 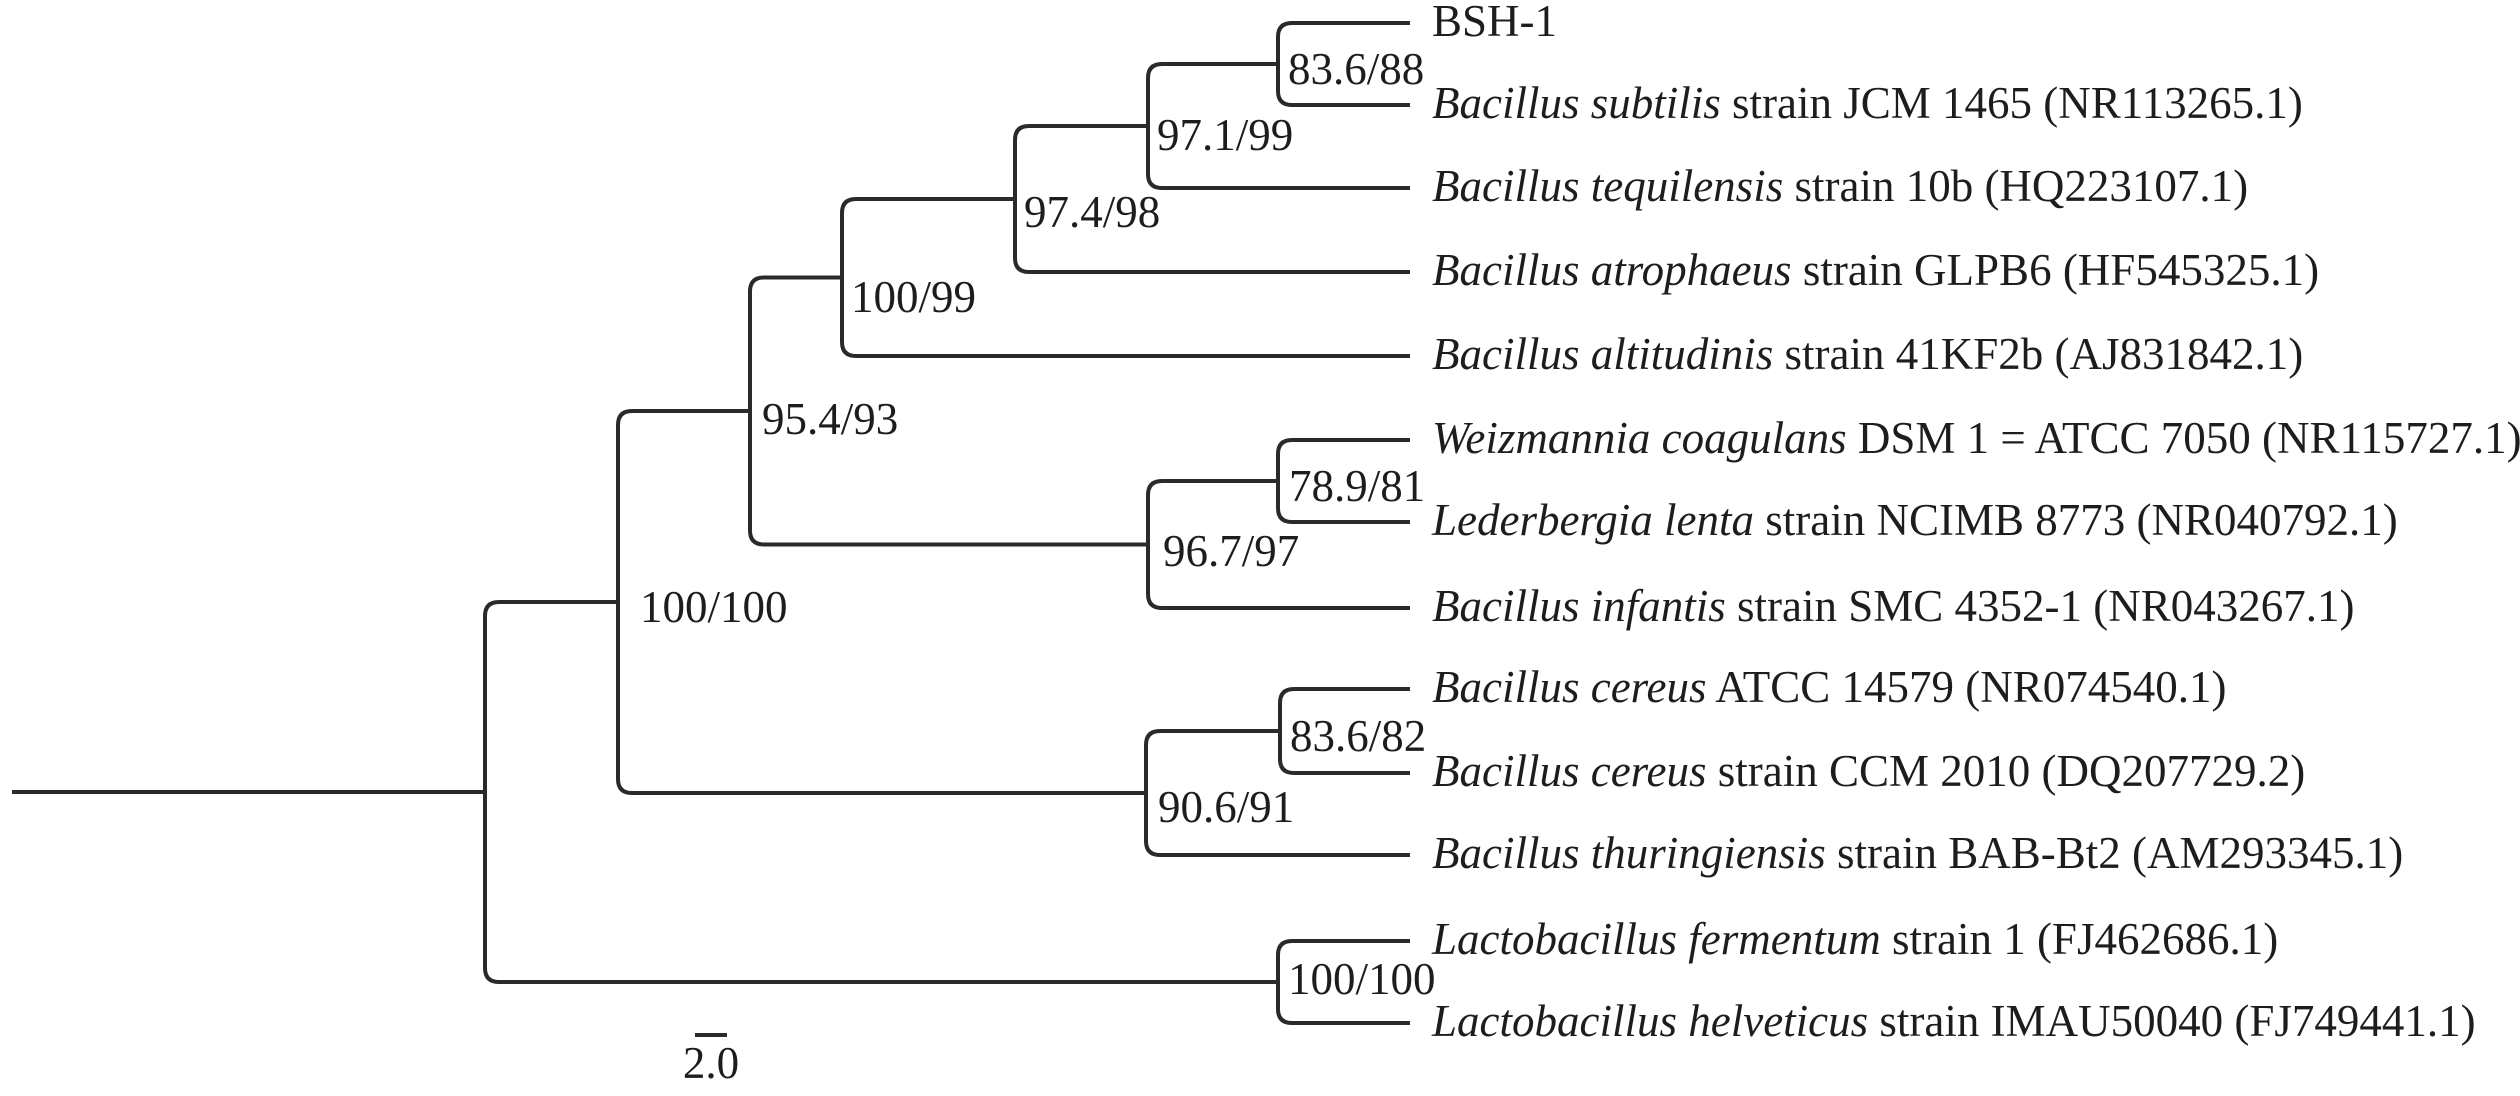 What do you see at coordinates (1226, 807) in the screenshot?
I see `support-value-label: 90.6/91` at bounding box center [1226, 807].